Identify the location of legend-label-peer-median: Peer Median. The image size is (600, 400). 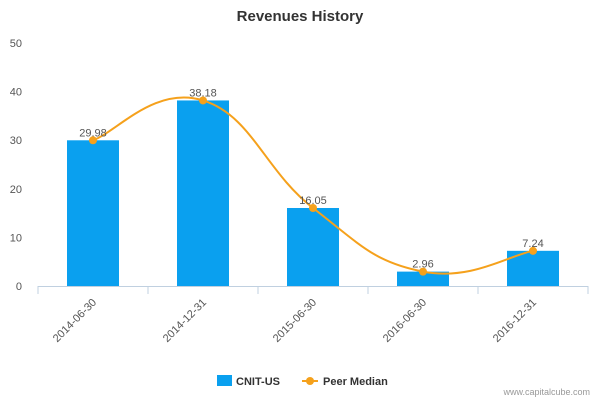
(355, 382).